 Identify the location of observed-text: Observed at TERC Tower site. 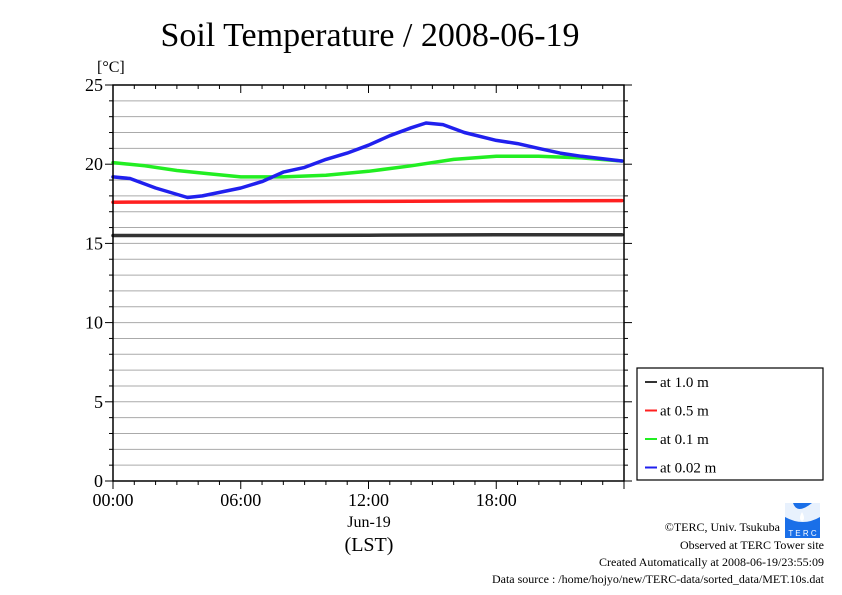
(751, 545).